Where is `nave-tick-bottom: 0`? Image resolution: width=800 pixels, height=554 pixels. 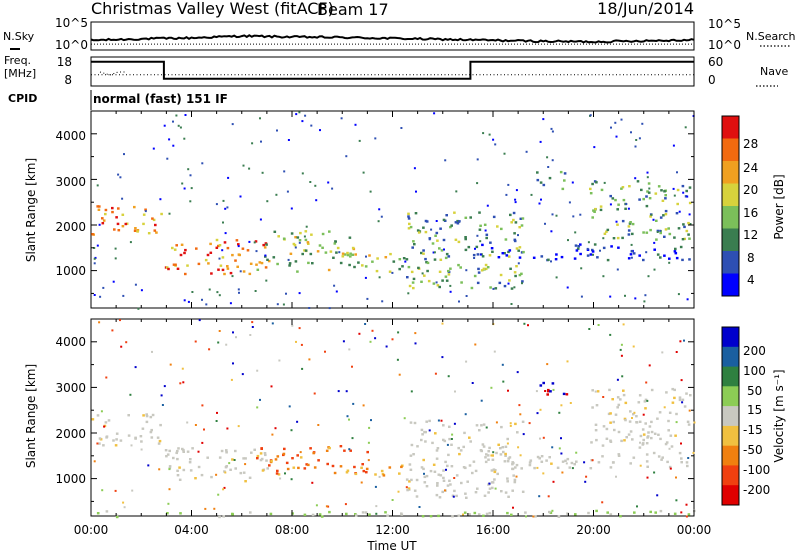 nave-tick-bottom: 0 is located at coordinates (712, 80).